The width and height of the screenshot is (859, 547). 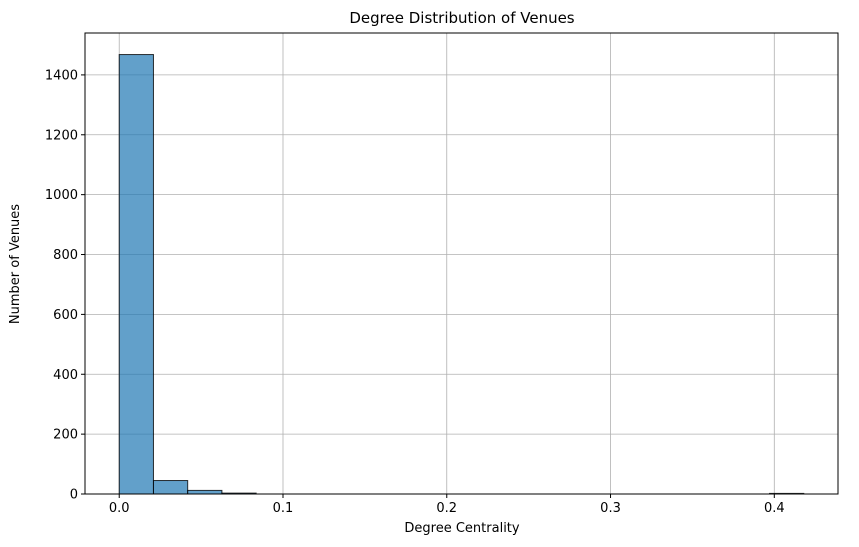 What do you see at coordinates (610, 508) in the screenshot?
I see `x-tick-label: 0.3` at bounding box center [610, 508].